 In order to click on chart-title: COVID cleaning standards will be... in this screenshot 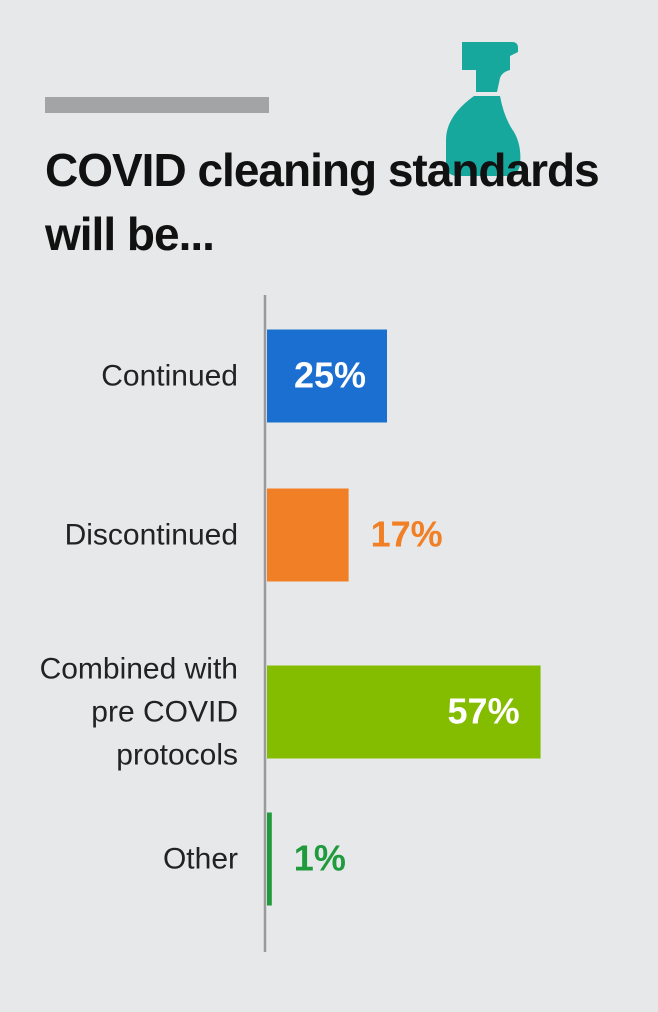, I will do `click(322, 202)`.